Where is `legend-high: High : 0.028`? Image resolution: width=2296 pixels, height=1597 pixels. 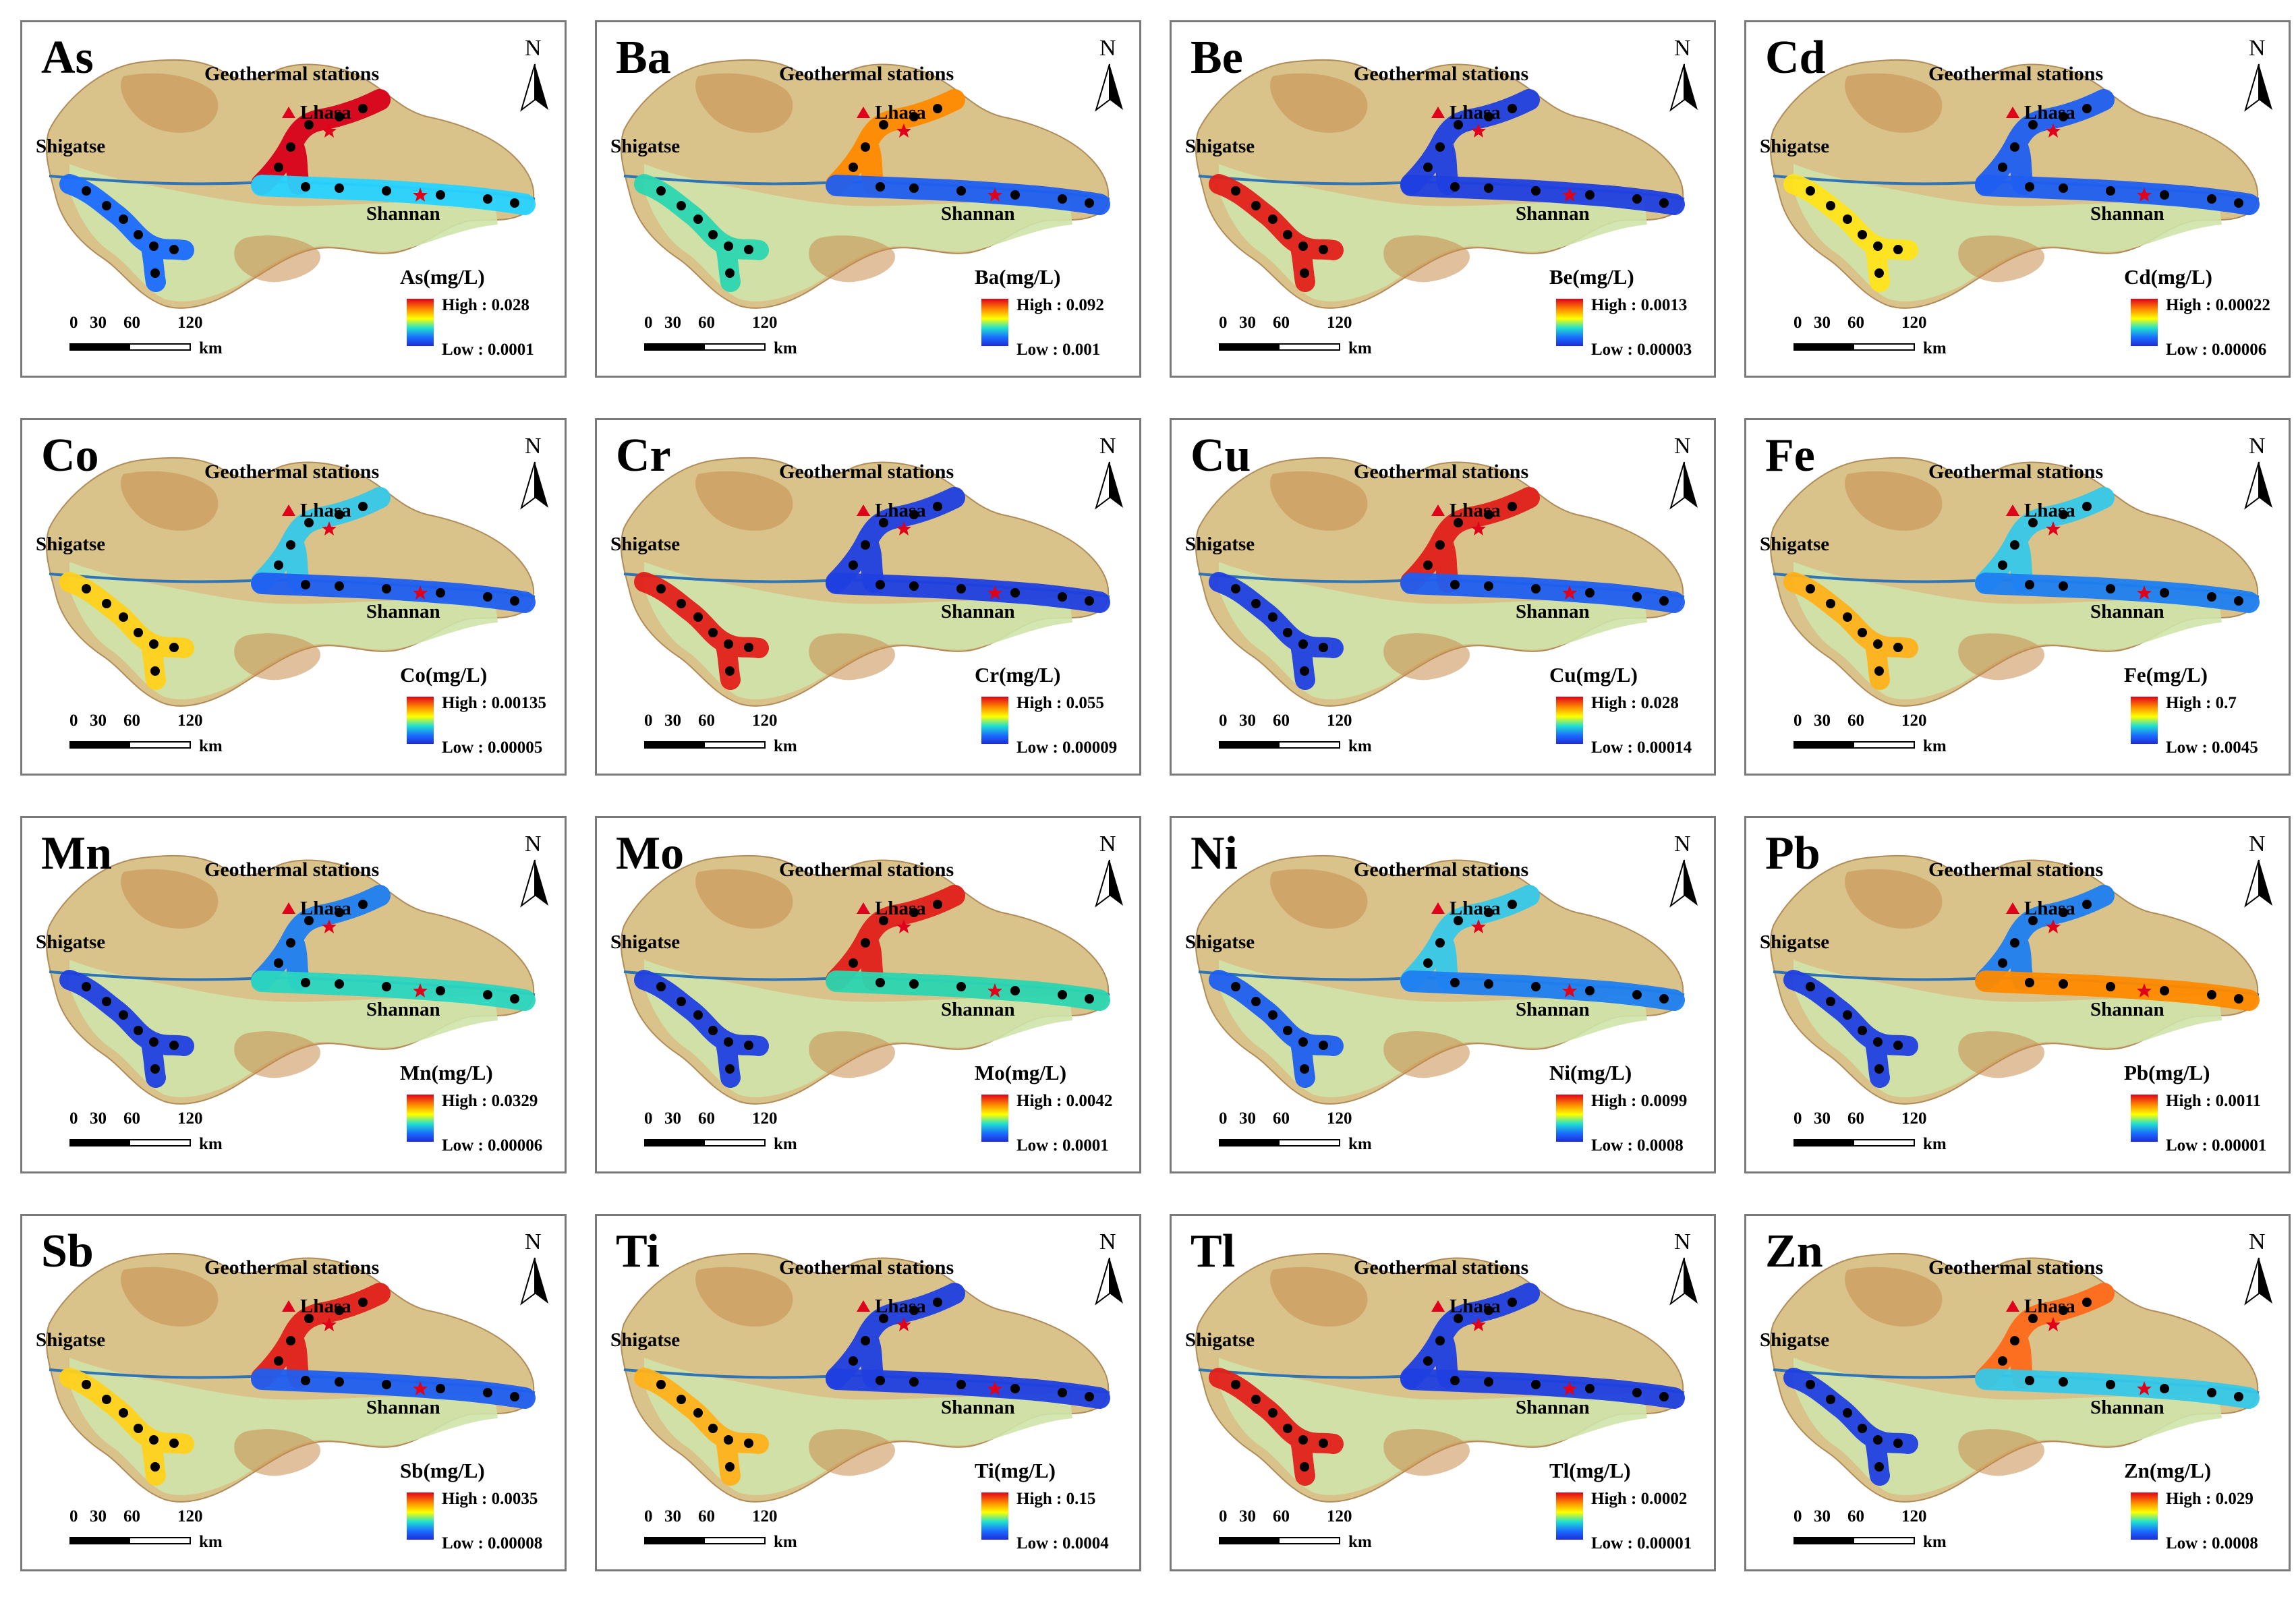 legend-high: High : 0.028 is located at coordinates (1635, 703).